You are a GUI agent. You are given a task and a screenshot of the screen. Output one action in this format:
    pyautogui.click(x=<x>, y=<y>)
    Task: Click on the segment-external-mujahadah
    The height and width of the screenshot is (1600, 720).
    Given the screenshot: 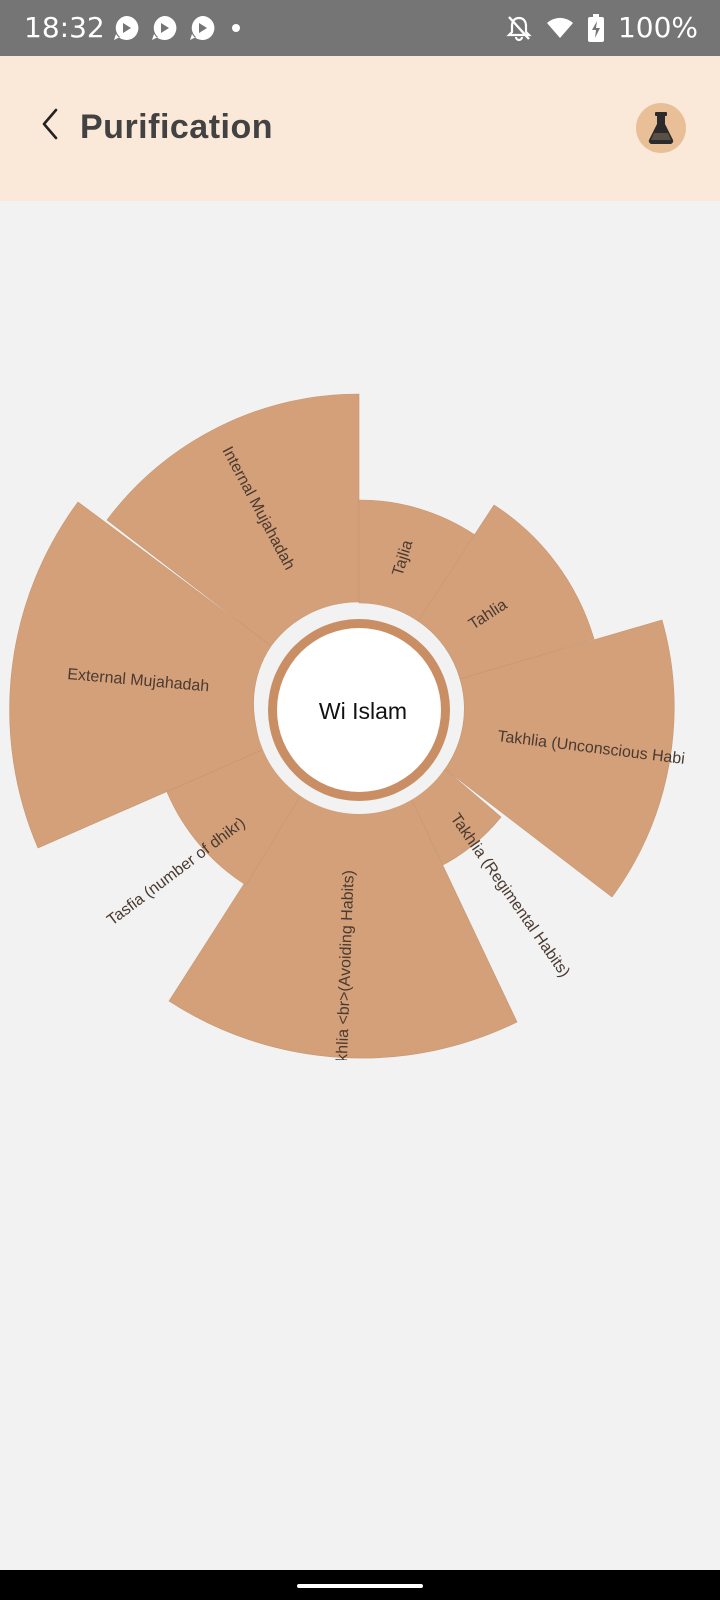 What is the action you would take?
    pyautogui.click(x=140, y=675)
    